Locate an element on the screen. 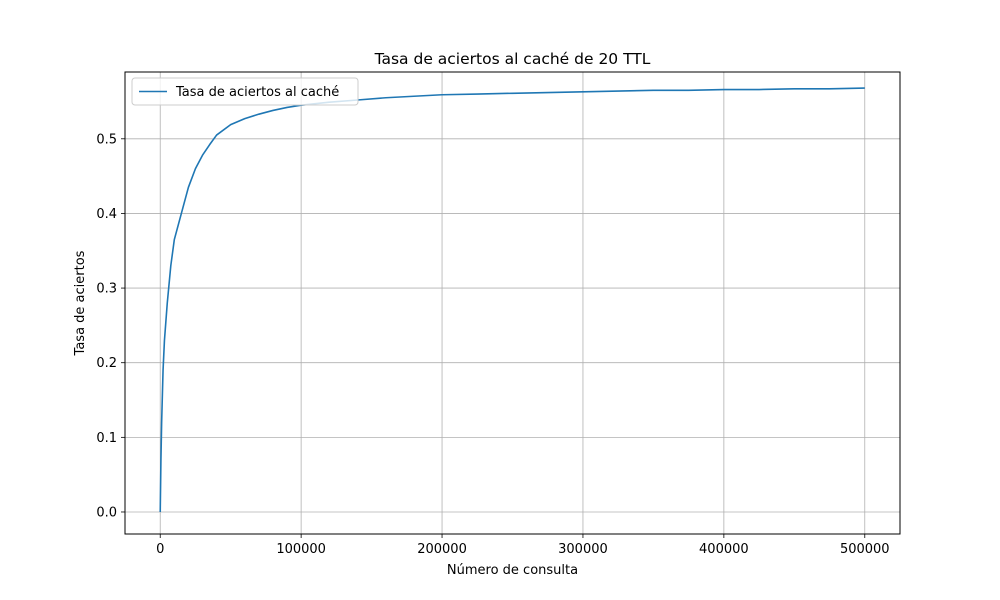 The image size is (1000, 600). y-tick-label: 0.5 is located at coordinates (106, 139).